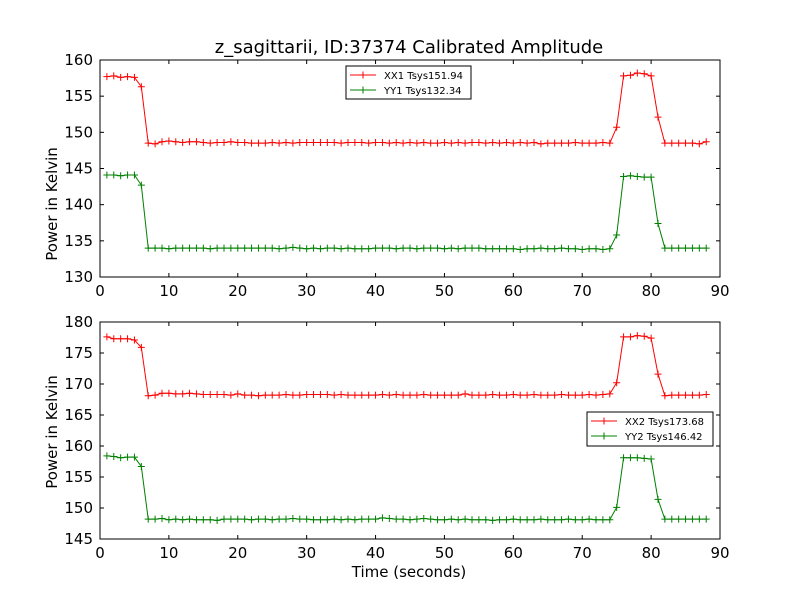  What do you see at coordinates (513, 291) in the screenshot?
I see `x-tick-label: 60` at bounding box center [513, 291].